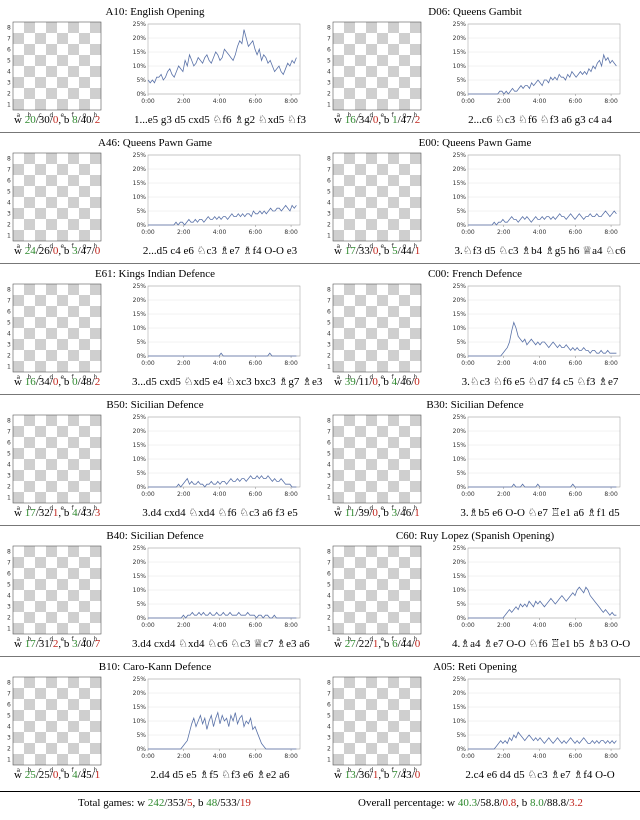 The height and width of the screenshot is (820, 640). Describe the element at coordinates (406, 513) in the screenshot. I see `black-draws: 46` at that location.